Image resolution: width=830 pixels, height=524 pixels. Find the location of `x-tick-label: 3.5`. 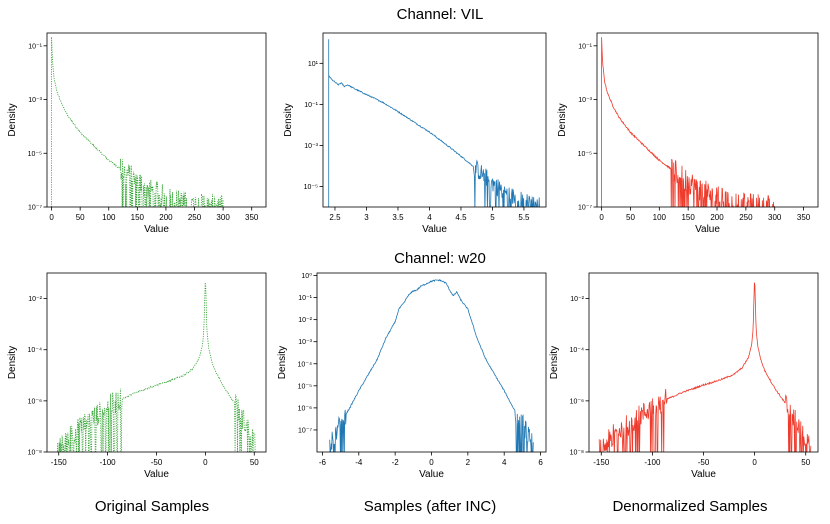

x-tick-label: 3.5 is located at coordinates (398, 217).